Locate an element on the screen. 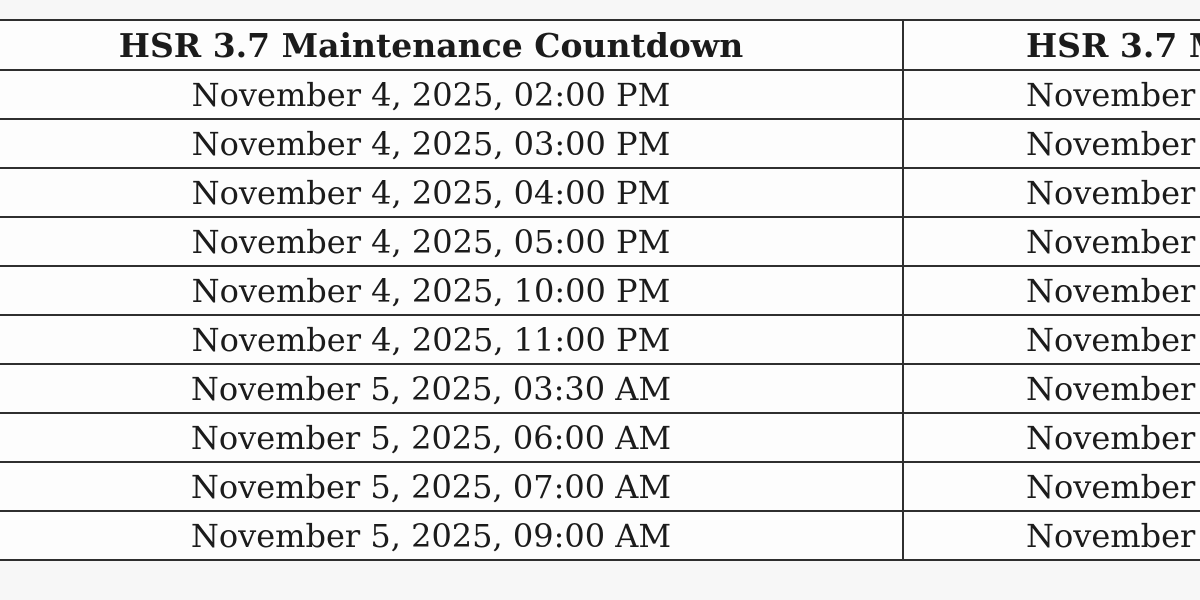 The height and width of the screenshot is (600, 1200). countdown-time-cell: November 4, 2025, 03:00 PM is located at coordinates (452, 143).